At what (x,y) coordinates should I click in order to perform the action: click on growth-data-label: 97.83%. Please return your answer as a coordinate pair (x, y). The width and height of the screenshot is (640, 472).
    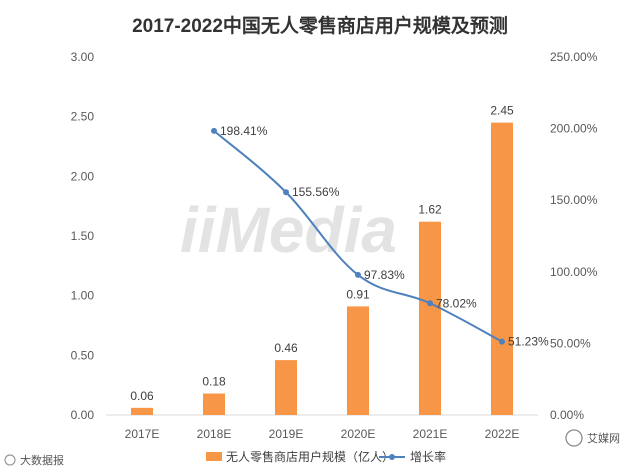
    Looking at the image, I should click on (384, 275).